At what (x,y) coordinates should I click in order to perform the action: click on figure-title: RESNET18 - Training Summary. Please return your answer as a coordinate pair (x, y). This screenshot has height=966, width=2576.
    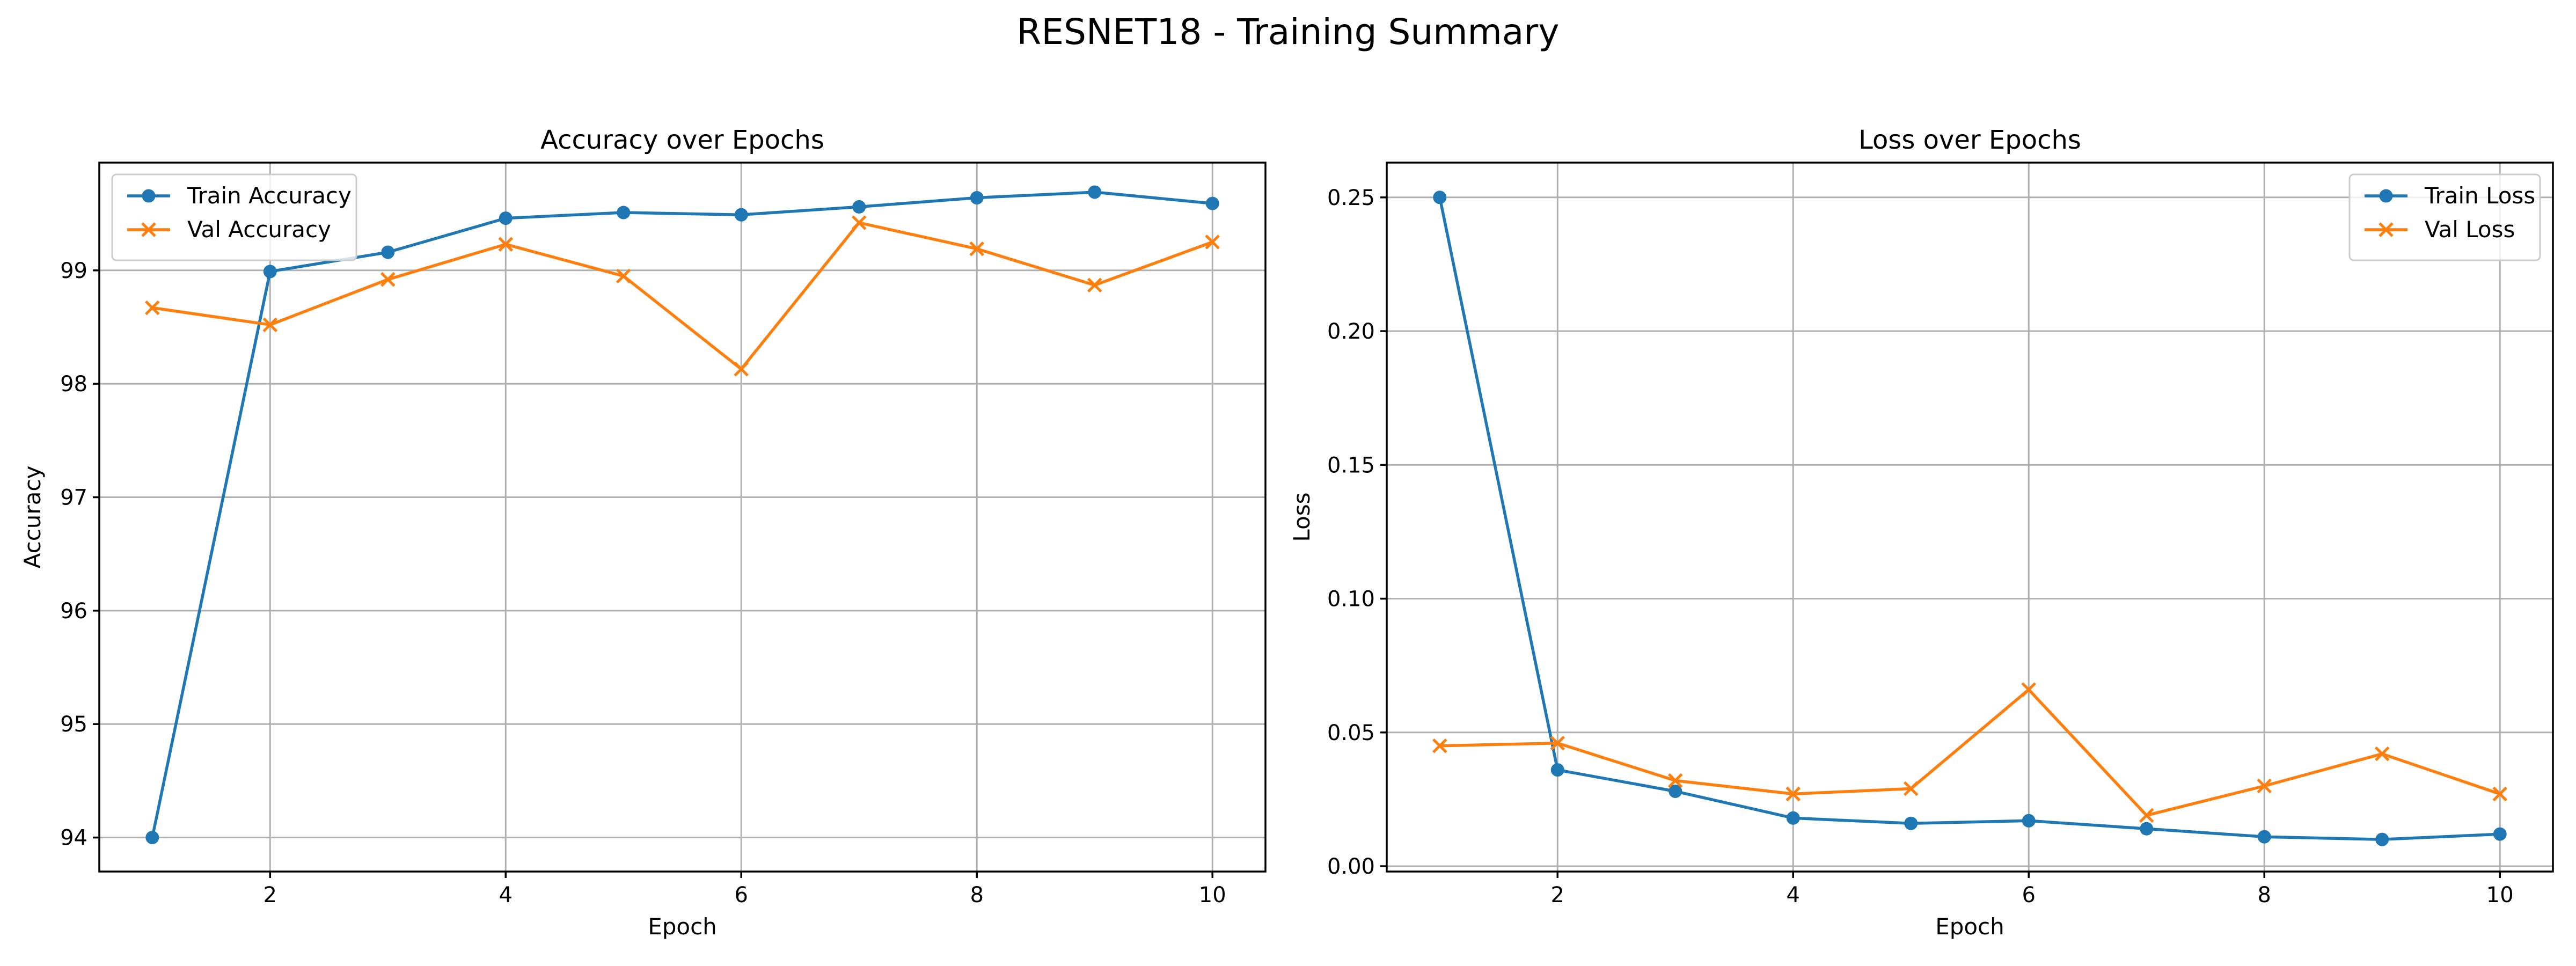
    Looking at the image, I should click on (1288, 32).